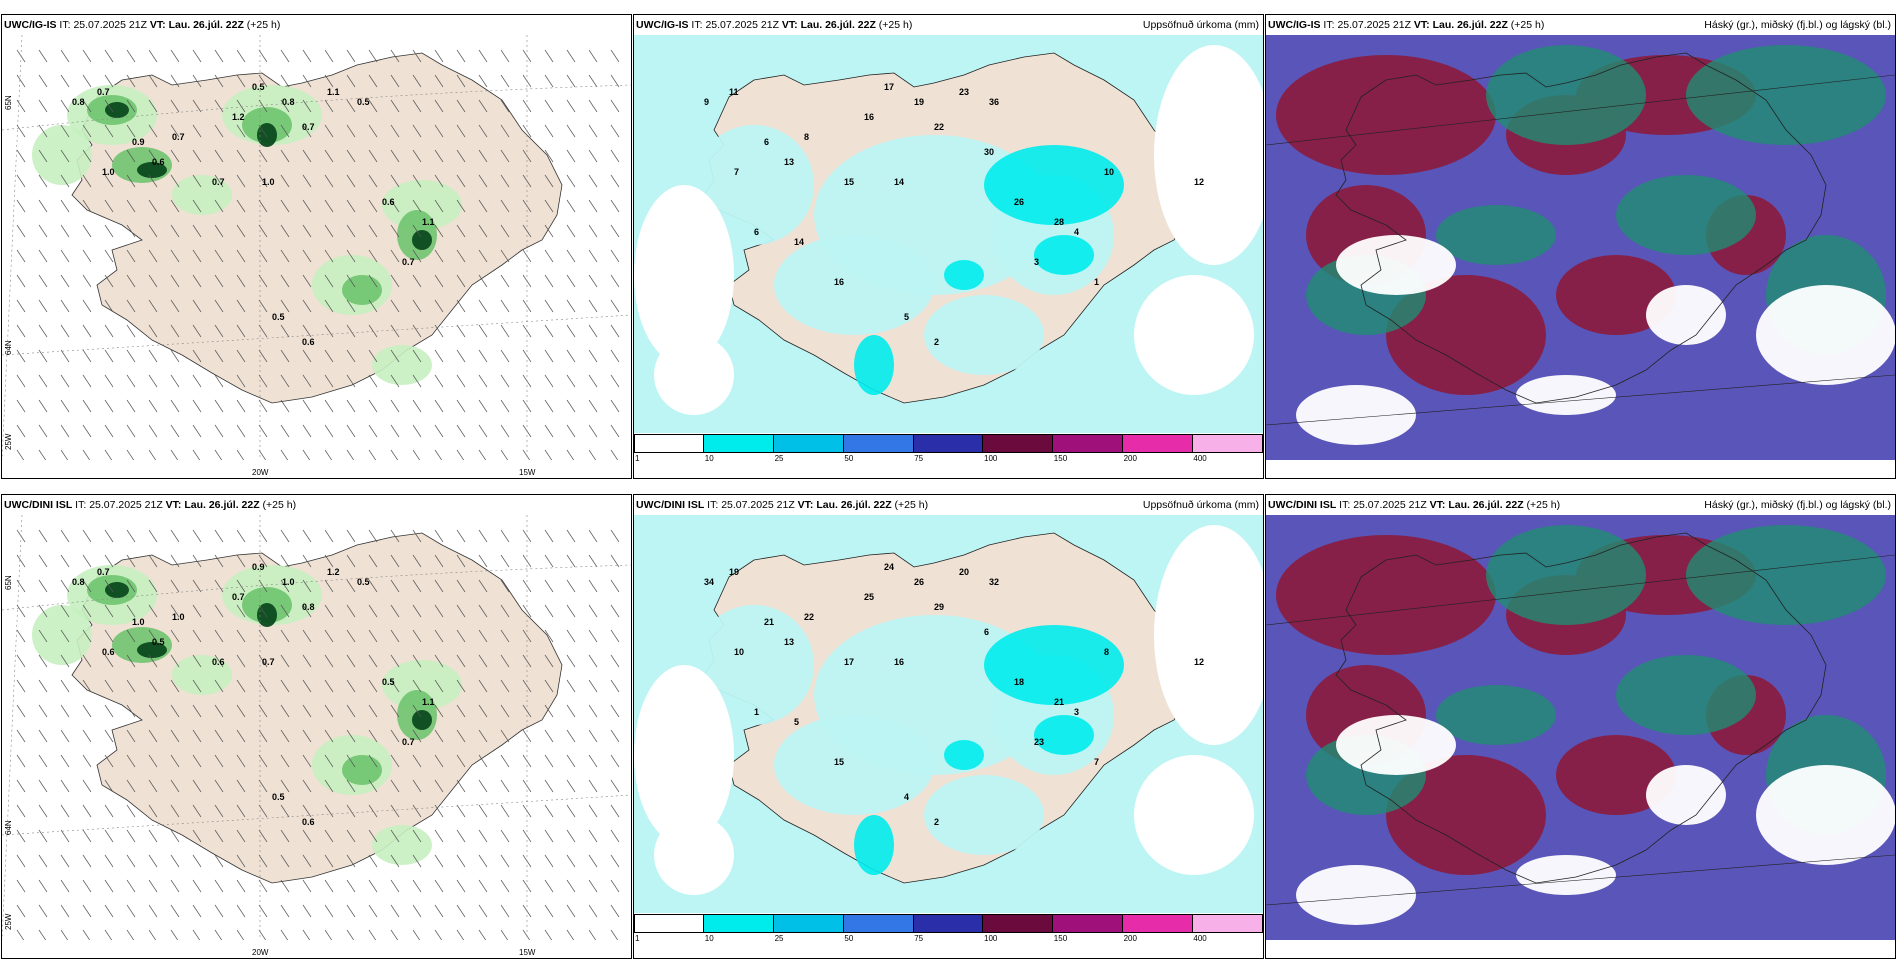 Image resolution: width=1900 pixels, height=959 pixels. What do you see at coordinates (854, 285) in the screenshot?
I see `precip-area` at bounding box center [854, 285].